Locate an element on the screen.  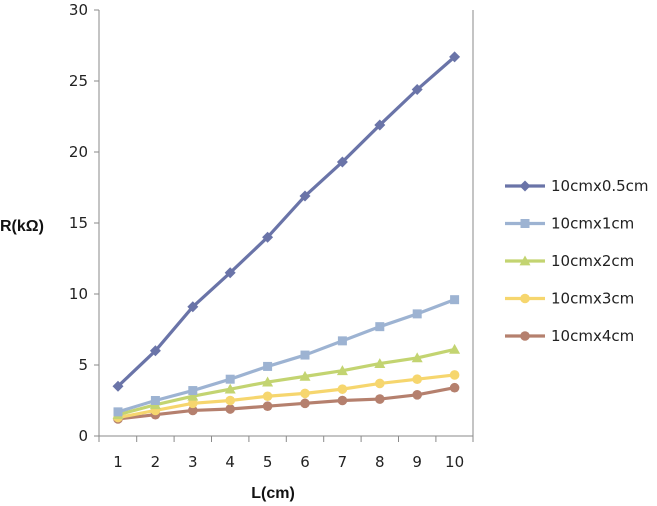
y-tick-label: 10 is located at coordinates (78, 294).